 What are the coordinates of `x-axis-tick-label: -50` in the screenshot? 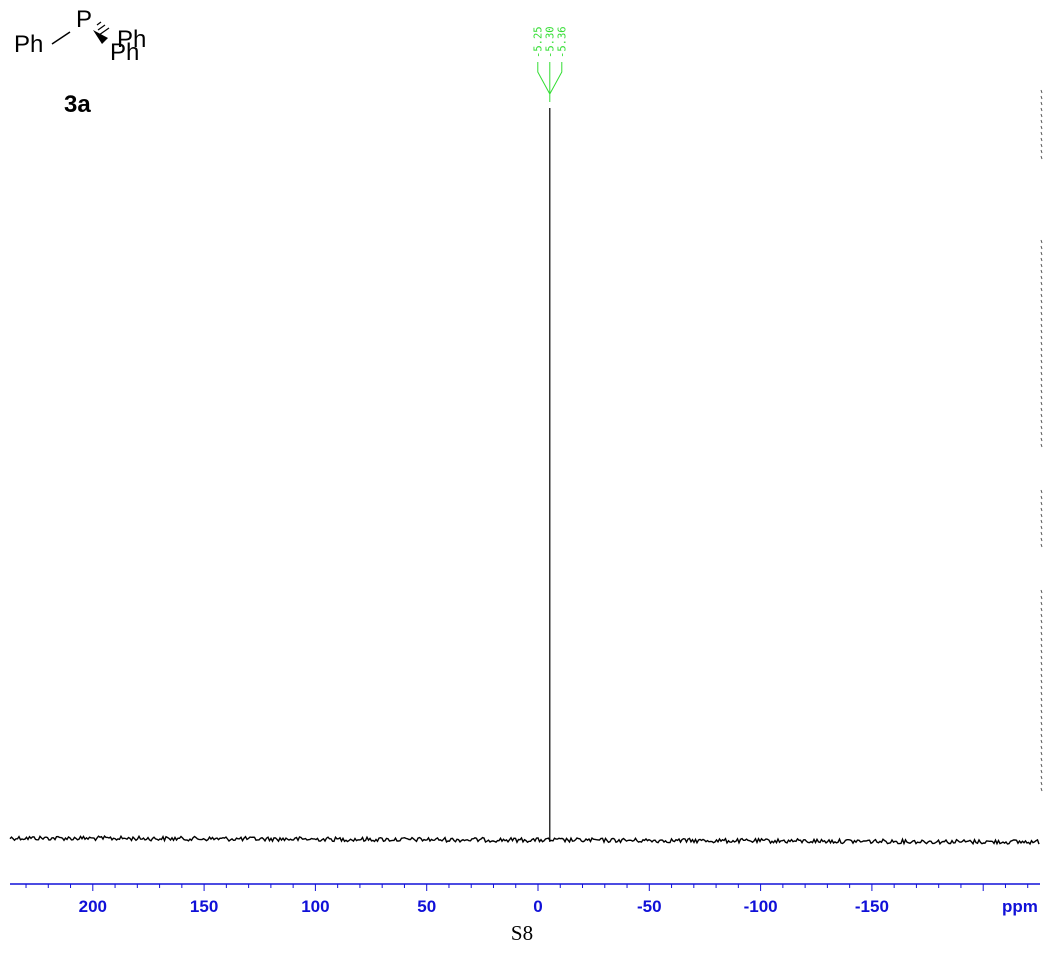 It's located at (649, 906).